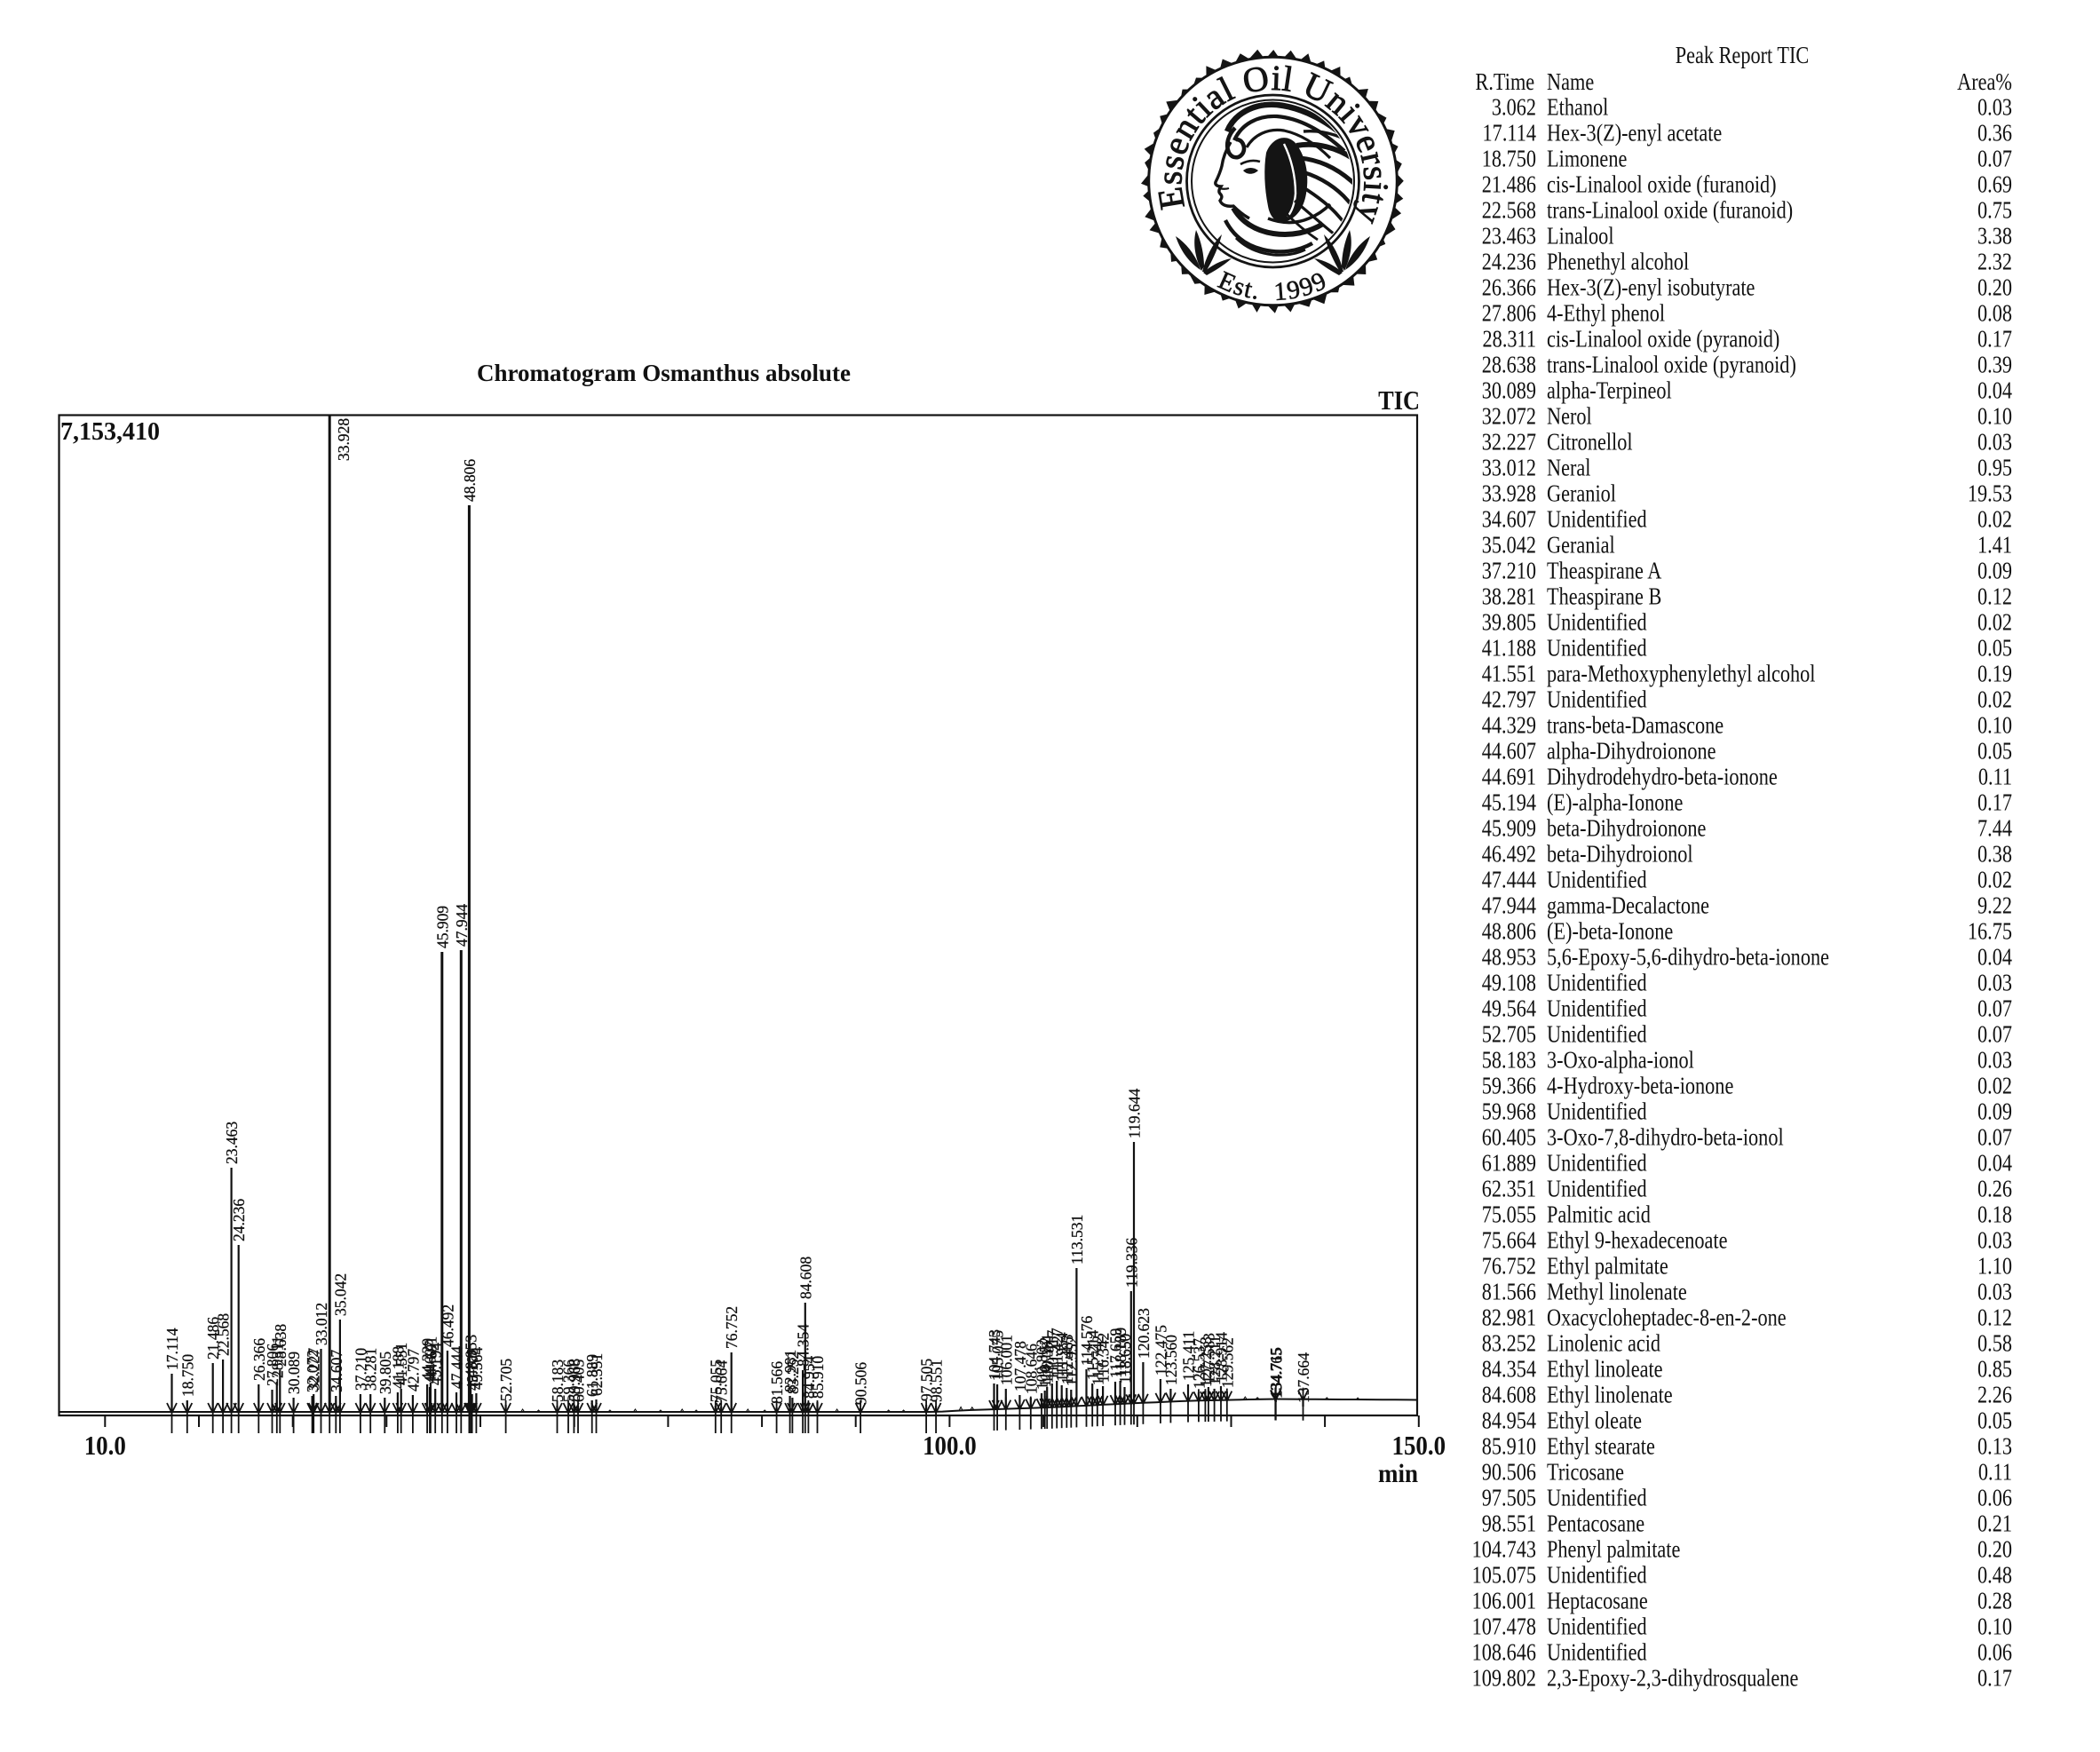  Describe the element at coordinates (1509, 390) in the screenshot. I see `svg-text: 30.089` at that location.